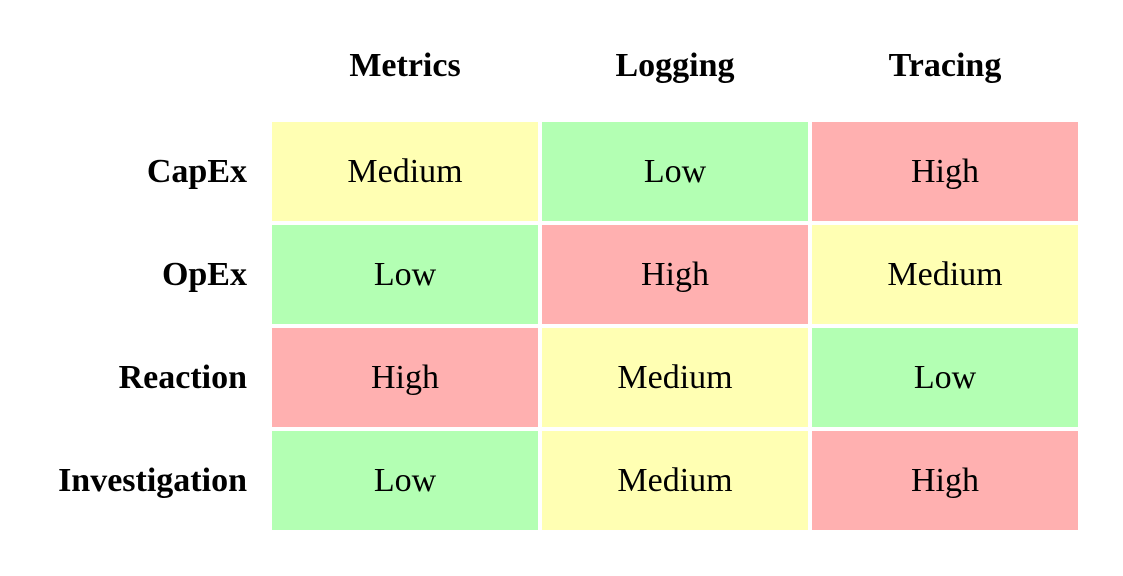 The height and width of the screenshot is (576, 1123). I want to click on heatmap-cell-investigation-metrics: Low, so click(405, 480).